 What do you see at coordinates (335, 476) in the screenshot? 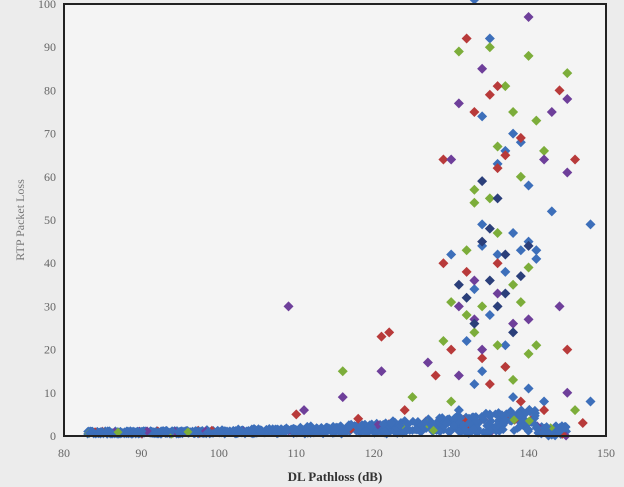
I see `x-axis-title: DL Pathloss (dB)` at bounding box center [335, 476].